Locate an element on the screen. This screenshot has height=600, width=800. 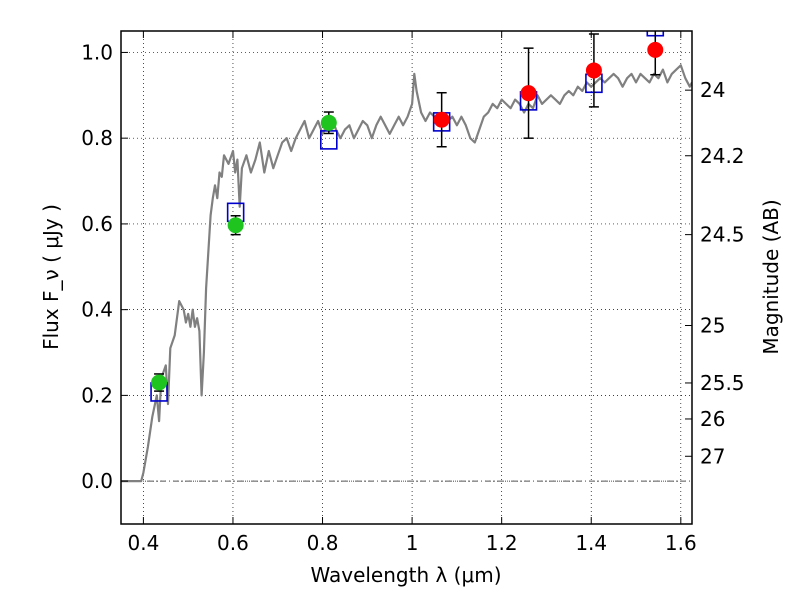
x-tick-label: 1.6 is located at coordinates (681, 543).